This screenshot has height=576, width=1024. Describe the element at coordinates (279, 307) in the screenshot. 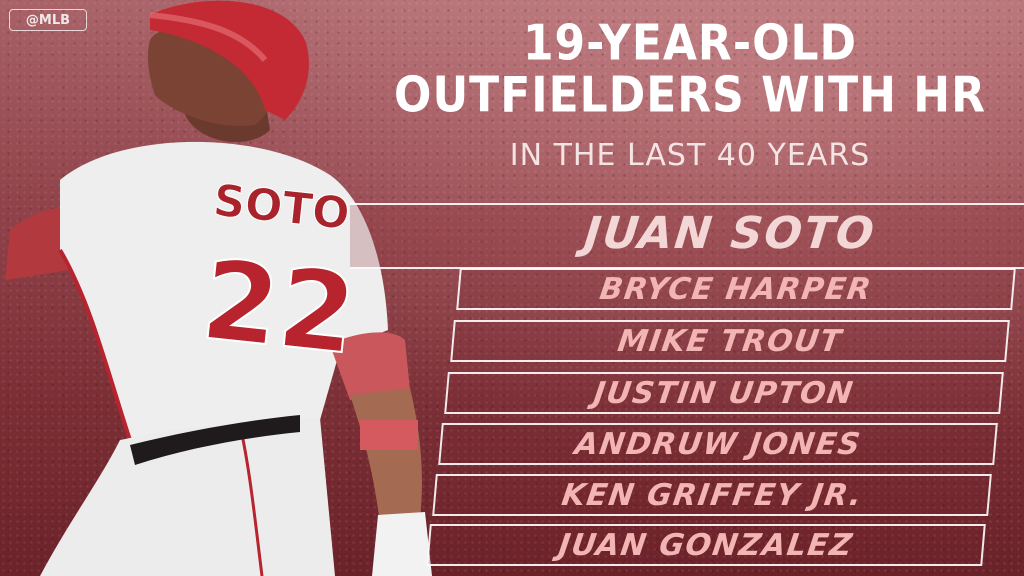

I see `jersey-number: 22` at that location.